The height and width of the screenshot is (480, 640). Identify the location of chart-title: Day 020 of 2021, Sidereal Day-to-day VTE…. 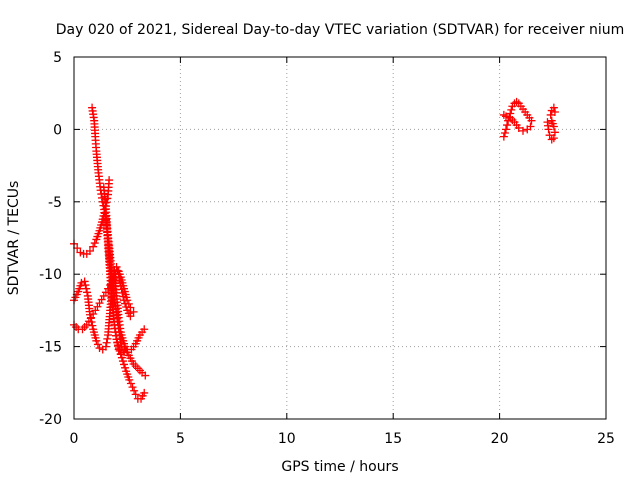
(340, 30).